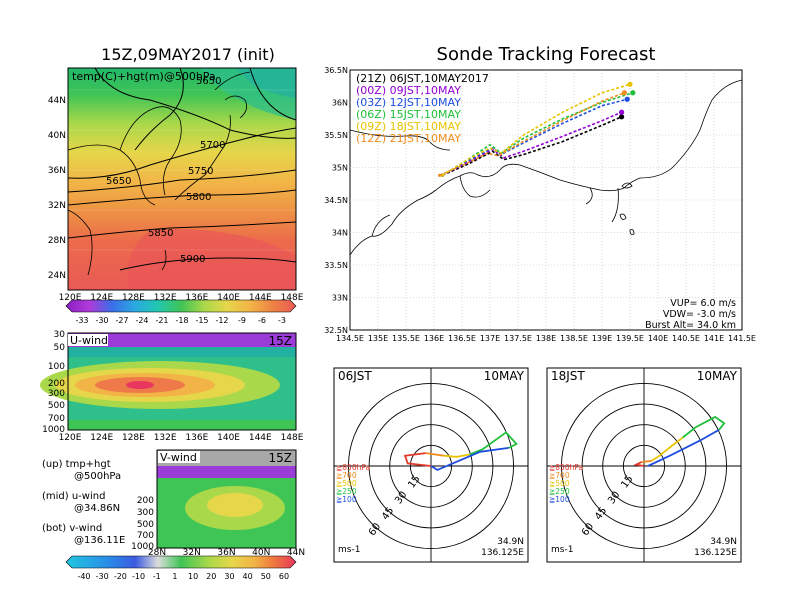  What do you see at coordinates (178, 457) in the screenshot?
I see `v-wind-label: V-wind` at bounding box center [178, 457].